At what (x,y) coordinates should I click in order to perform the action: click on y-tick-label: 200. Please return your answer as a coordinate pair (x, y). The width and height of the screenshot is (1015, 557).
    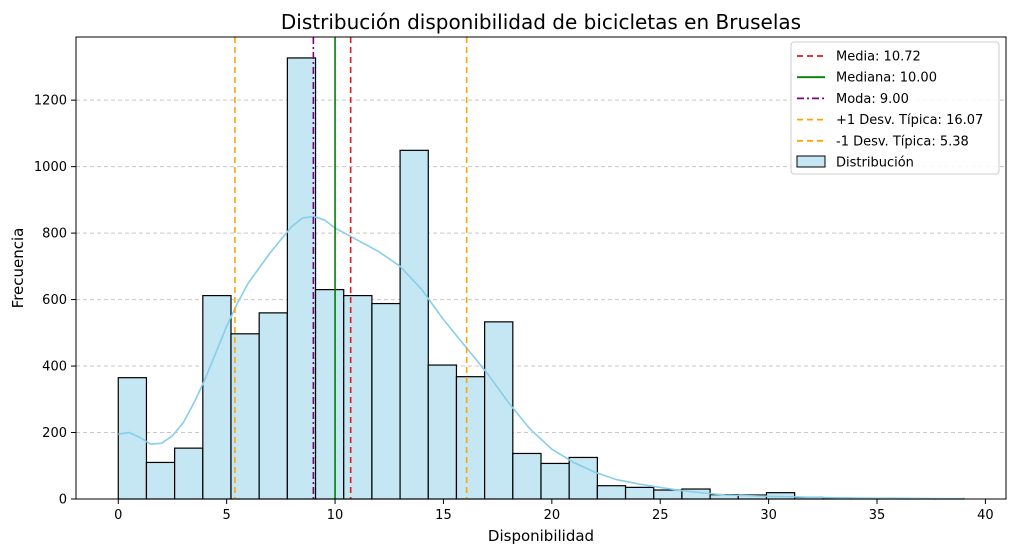
    Looking at the image, I should click on (54, 433).